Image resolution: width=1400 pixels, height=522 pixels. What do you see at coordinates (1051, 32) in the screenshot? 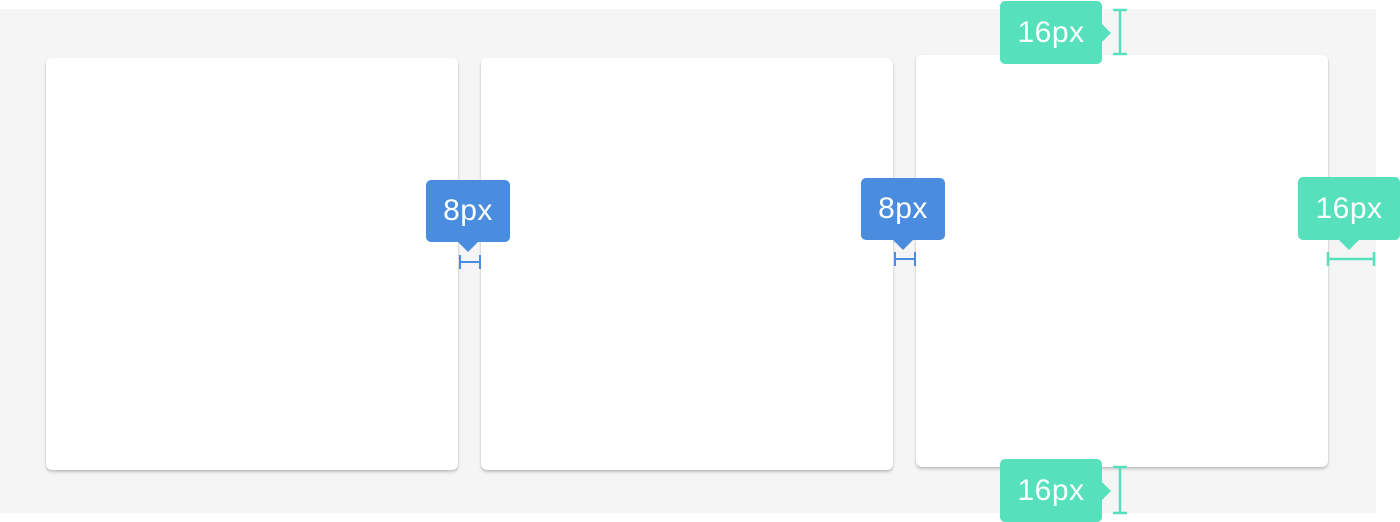
I see `top-margin-label-text: 16px` at bounding box center [1051, 32].